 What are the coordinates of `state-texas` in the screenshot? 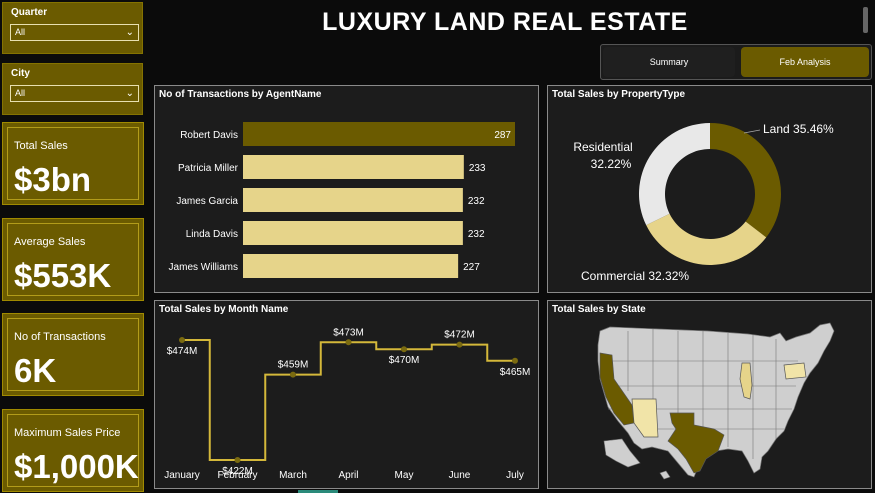 It's located at (696, 443).